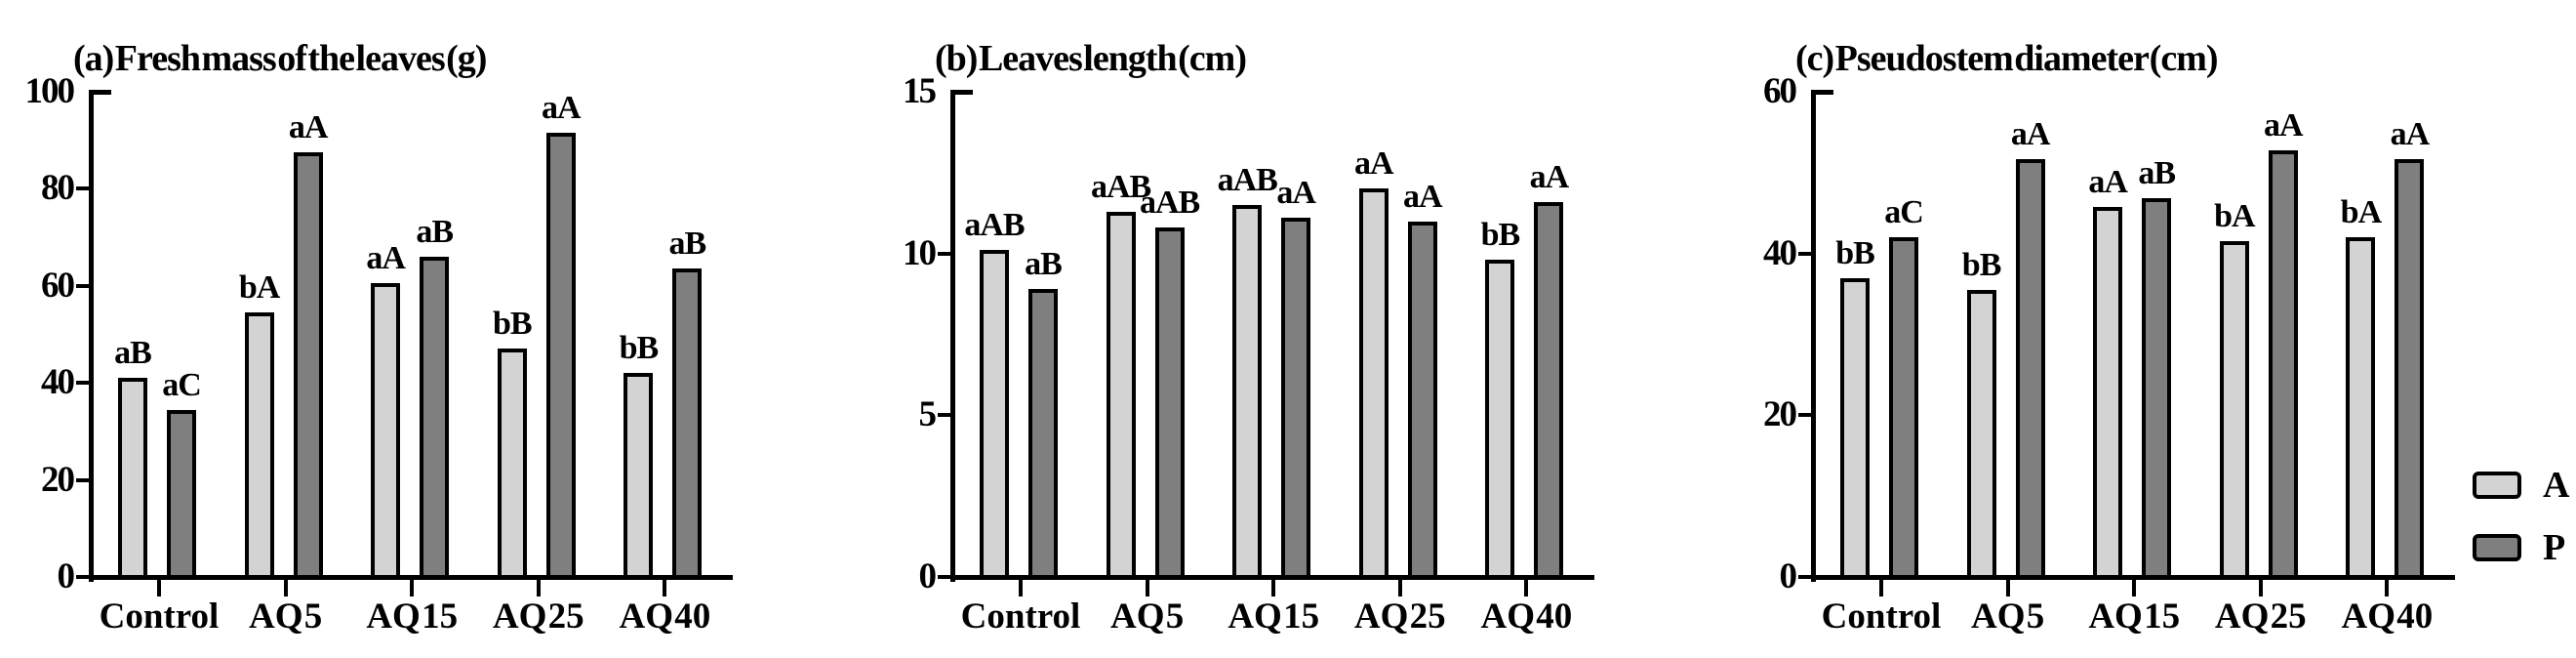 Image resolution: width=2576 pixels, height=658 pixels. Describe the element at coordinates (58, 188) in the screenshot. I see `y-tick-label: 80` at that location.